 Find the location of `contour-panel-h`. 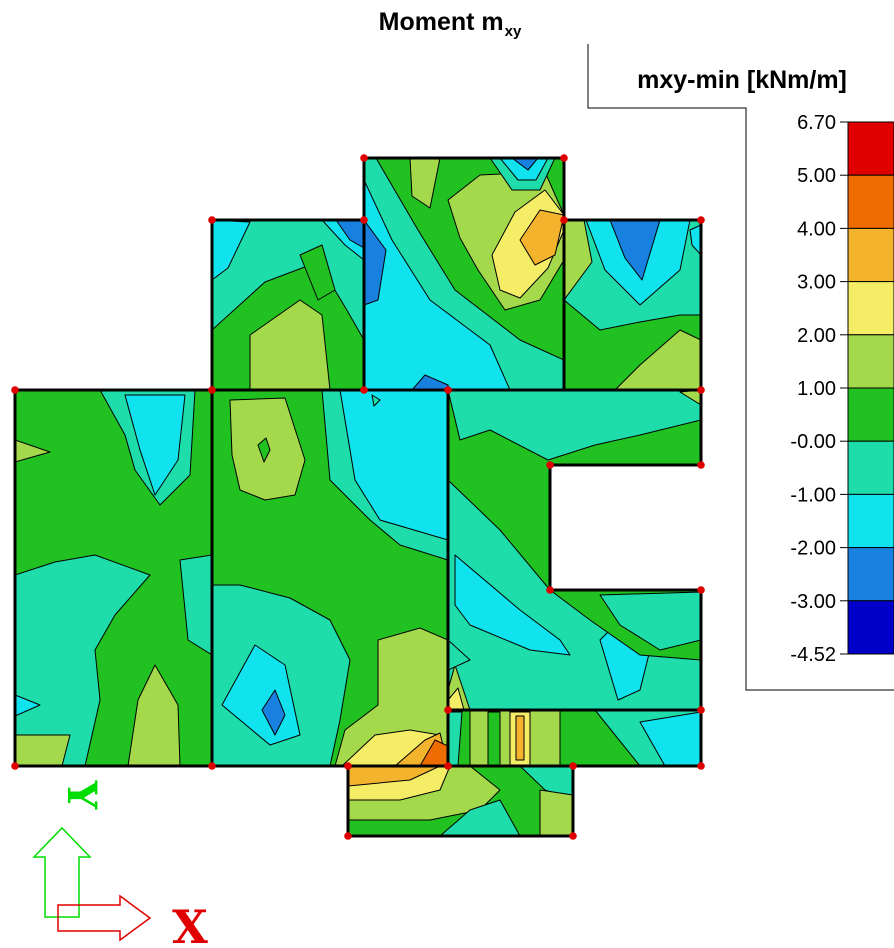

contour-panel-h is located at coordinates (460, 801).